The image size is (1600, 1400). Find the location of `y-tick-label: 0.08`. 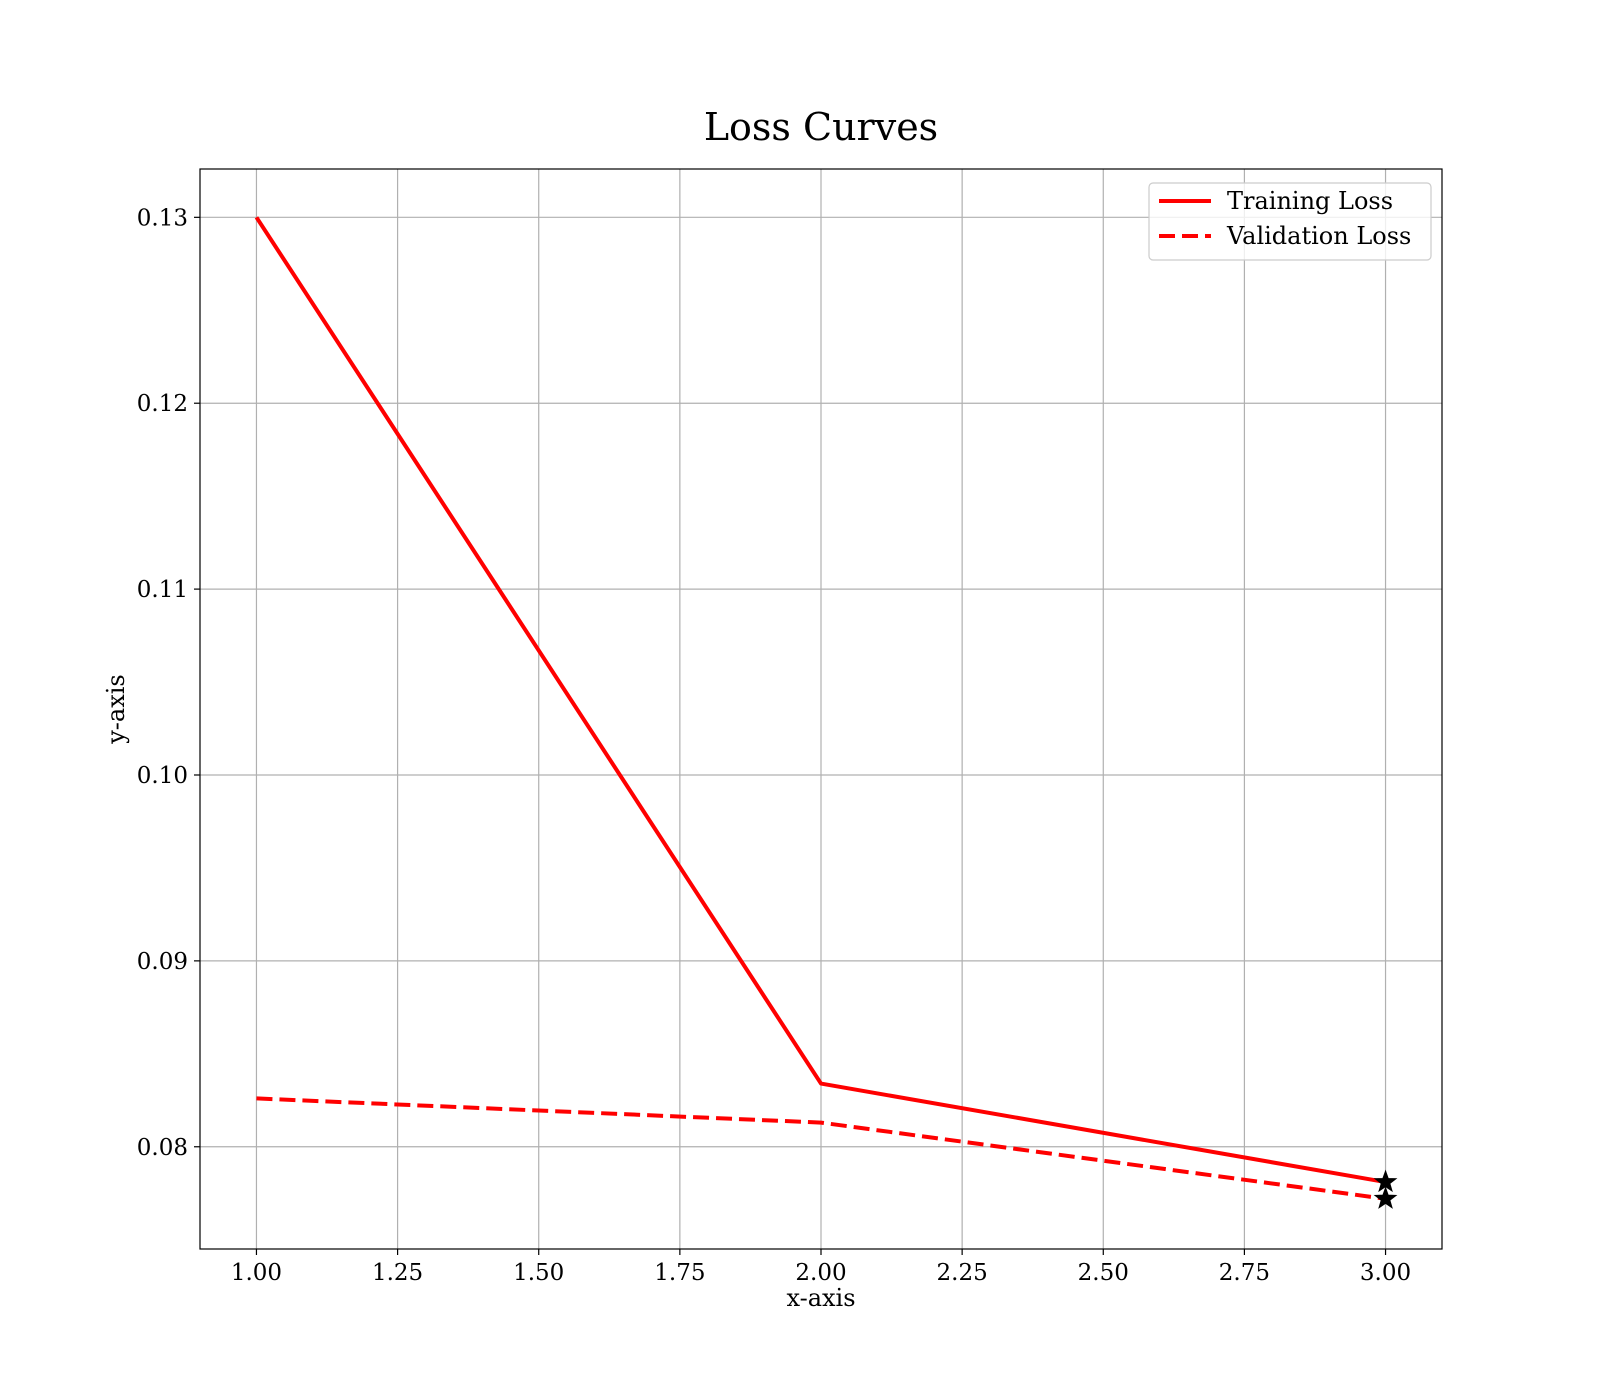

y-tick-label: 0.08 is located at coordinates (162, 1148).